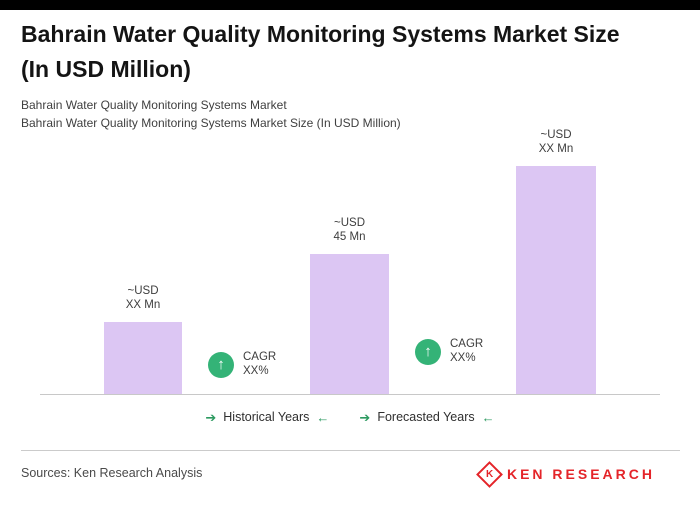 The image size is (700, 520). Describe the element at coordinates (242, 364) in the screenshot. I see `cagr-badge-historical: ↑ CAGR XX%` at that location.